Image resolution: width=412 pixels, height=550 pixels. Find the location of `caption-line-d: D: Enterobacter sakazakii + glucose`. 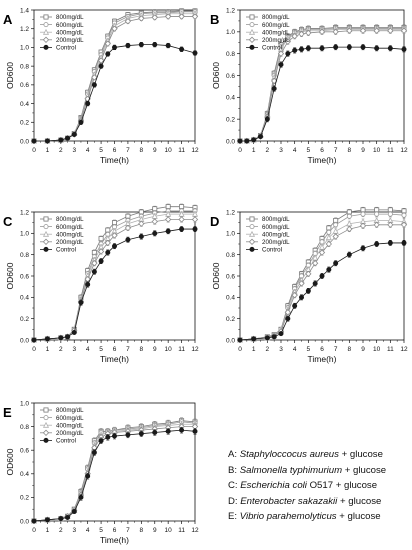

caption-line-d: D: Enterobacter sakazakii + glucose is located at coordinates (305, 501).